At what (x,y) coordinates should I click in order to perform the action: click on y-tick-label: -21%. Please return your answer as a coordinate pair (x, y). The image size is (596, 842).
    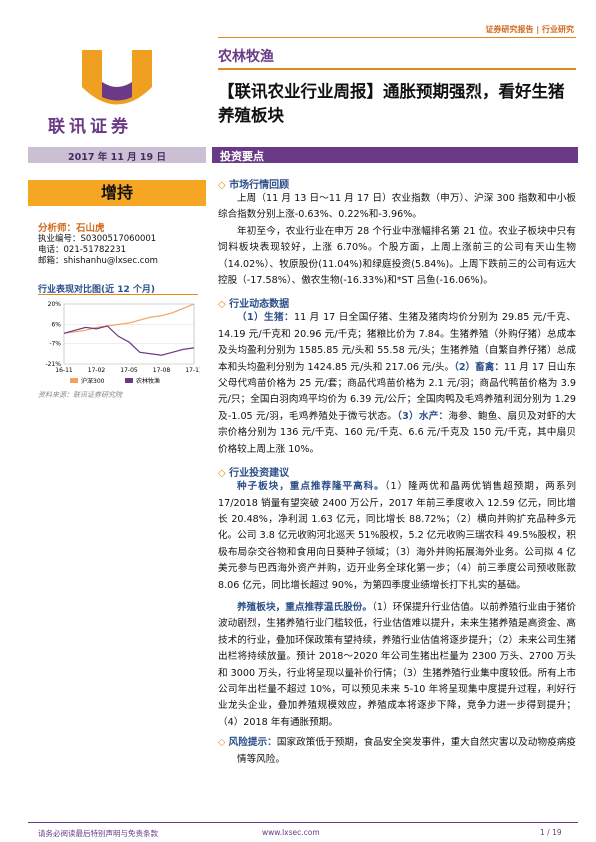
    Looking at the image, I should click on (53, 364).